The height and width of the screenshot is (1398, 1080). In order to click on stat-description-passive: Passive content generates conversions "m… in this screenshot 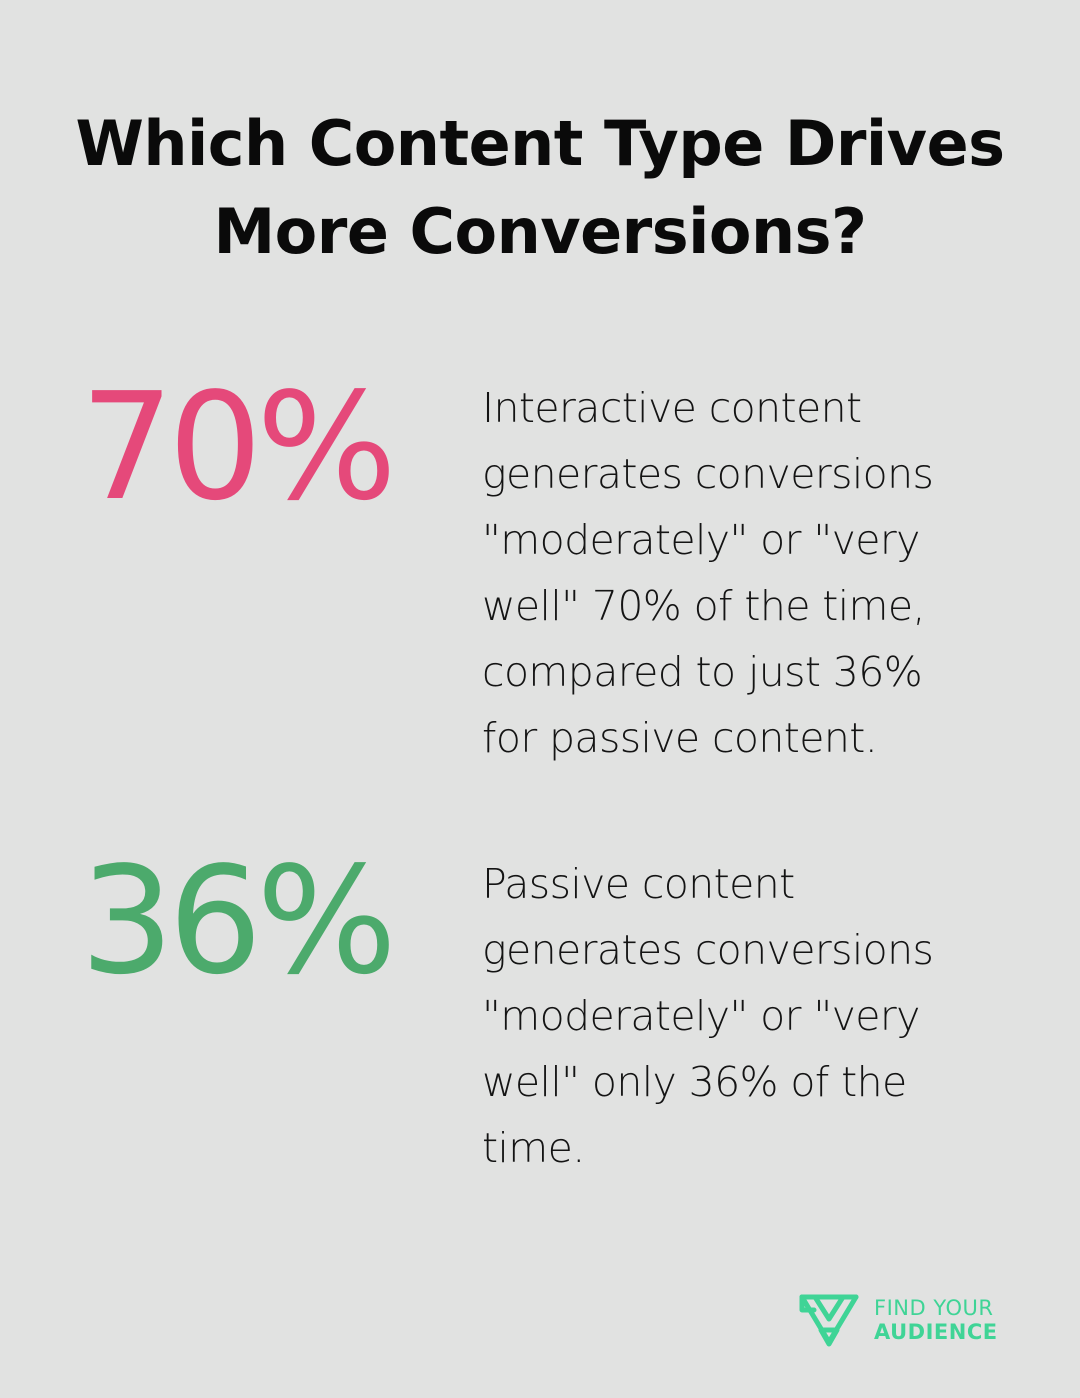, I will do `click(762, 1016)`.